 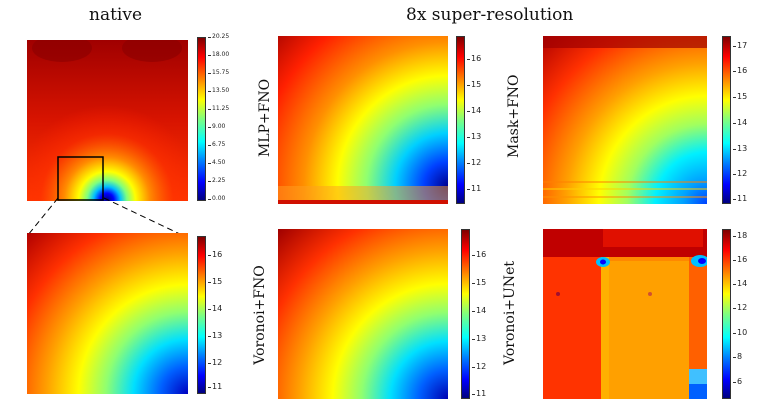 I want to click on voronoi-fno-heatmap, so click(x=363, y=314).